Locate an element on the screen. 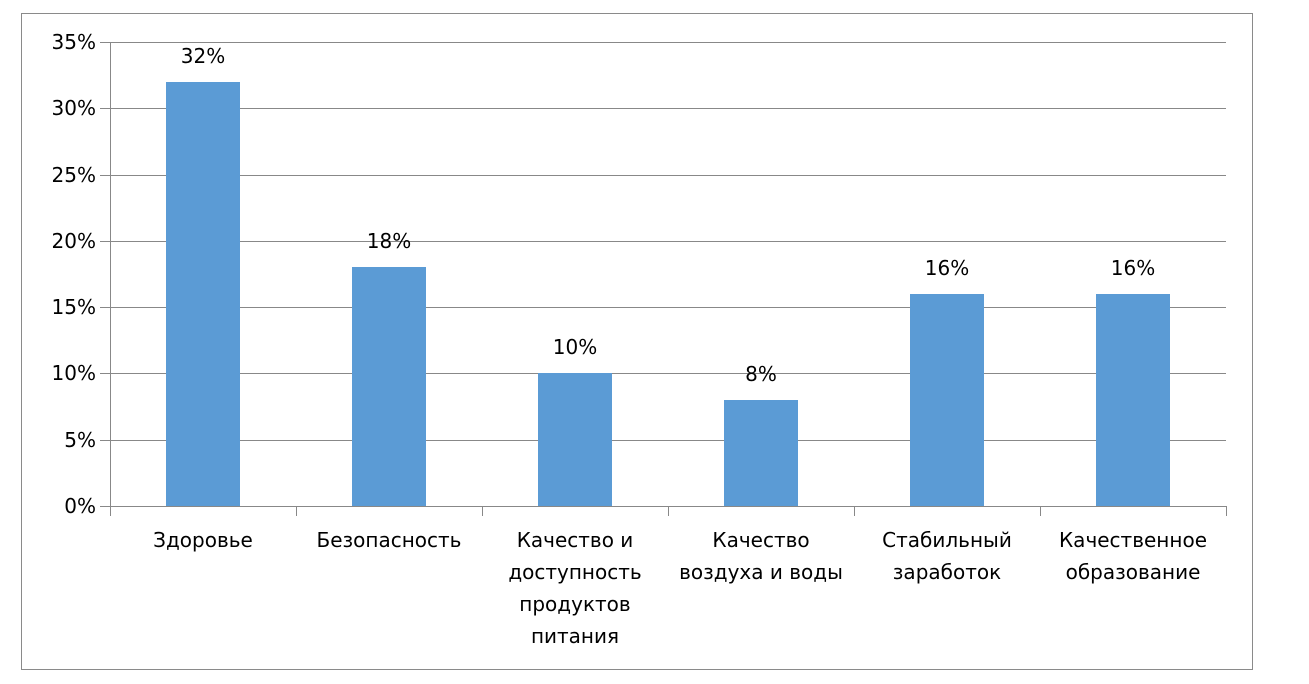  y-tick-label: 10% is located at coordinates (73, 373).